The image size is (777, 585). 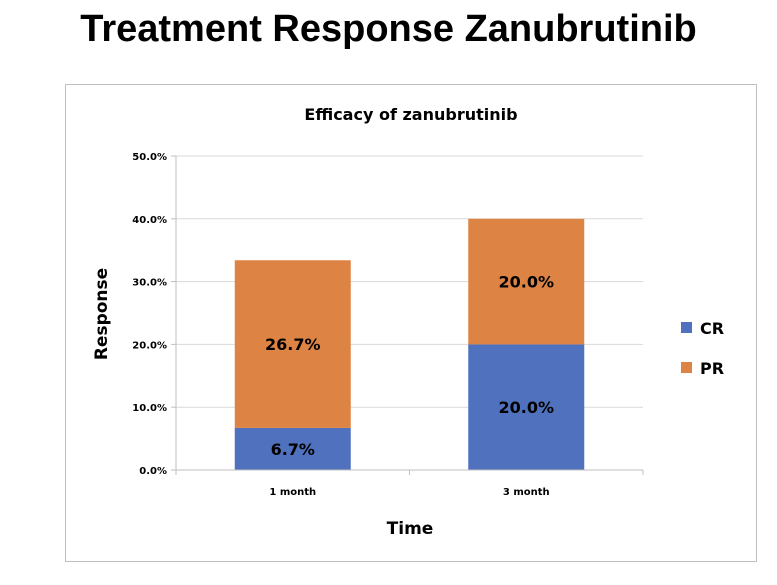 What do you see at coordinates (149, 408) in the screenshot?
I see `y-tick-label: 10.0%` at bounding box center [149, 408].